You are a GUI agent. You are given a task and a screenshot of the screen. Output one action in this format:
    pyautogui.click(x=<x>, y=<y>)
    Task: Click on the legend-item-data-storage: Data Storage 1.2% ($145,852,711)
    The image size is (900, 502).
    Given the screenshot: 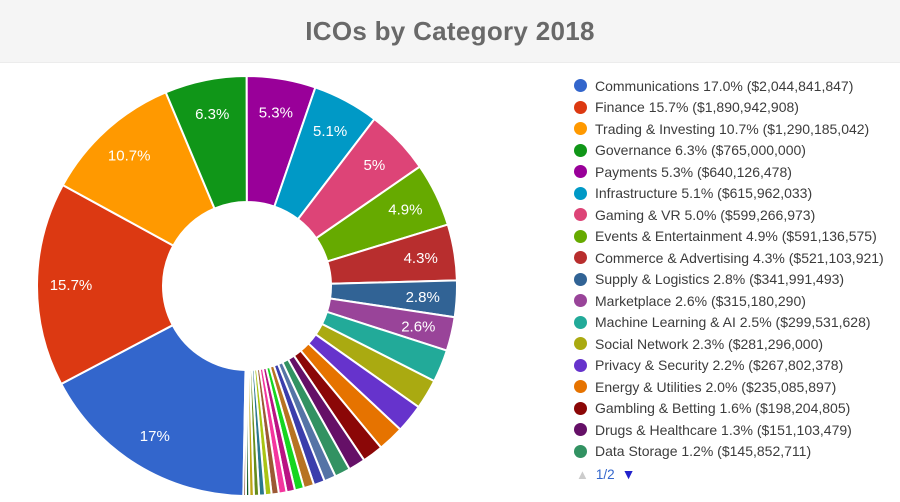 What is the action you would take?
    pyautogui.click(x=729, y=452)
    